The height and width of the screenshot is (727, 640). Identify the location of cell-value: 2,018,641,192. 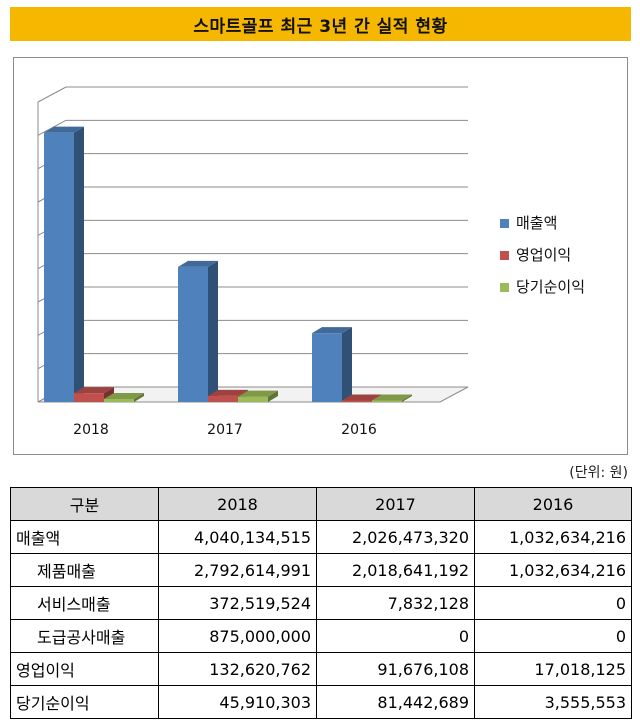
(395, 570).